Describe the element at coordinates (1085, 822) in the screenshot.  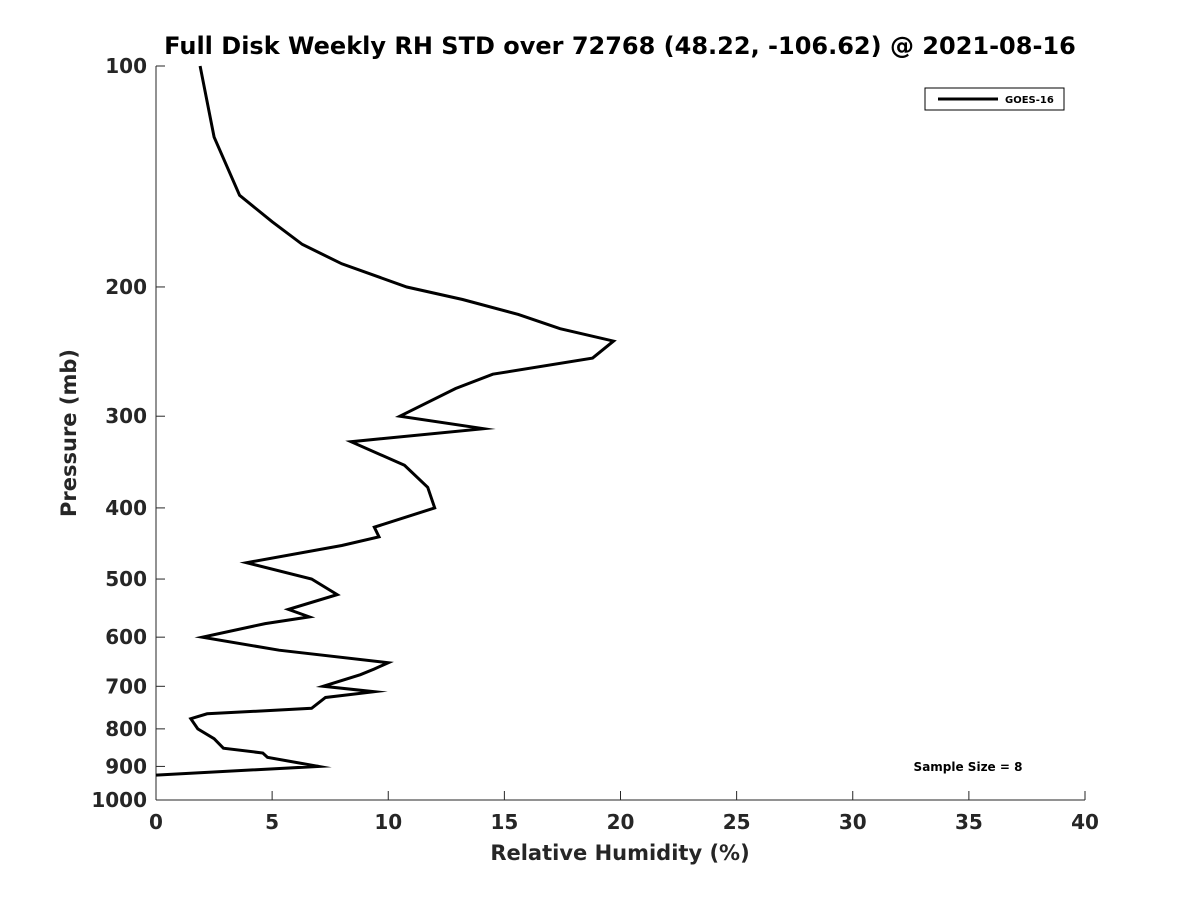
I see `x-tick-label: 40` at that location.